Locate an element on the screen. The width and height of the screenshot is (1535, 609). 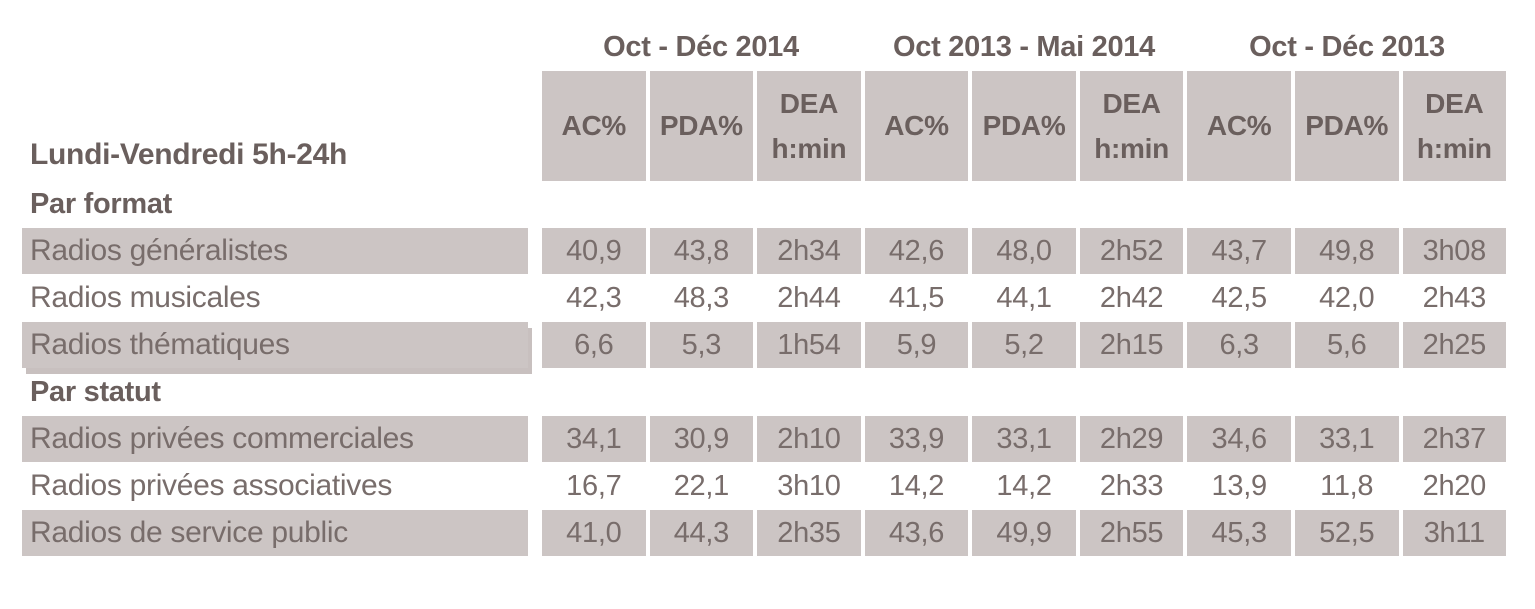
value-cell: 48,0 is located at coordinates (1024, 251).